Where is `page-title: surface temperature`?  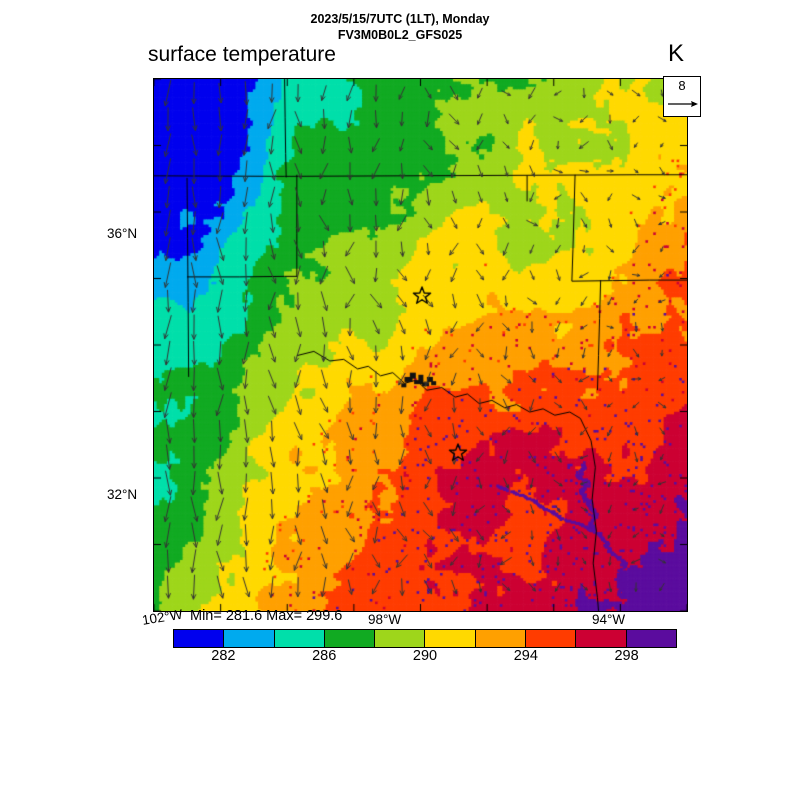
page-title: surface temperature is located at coordinates (242, 54).